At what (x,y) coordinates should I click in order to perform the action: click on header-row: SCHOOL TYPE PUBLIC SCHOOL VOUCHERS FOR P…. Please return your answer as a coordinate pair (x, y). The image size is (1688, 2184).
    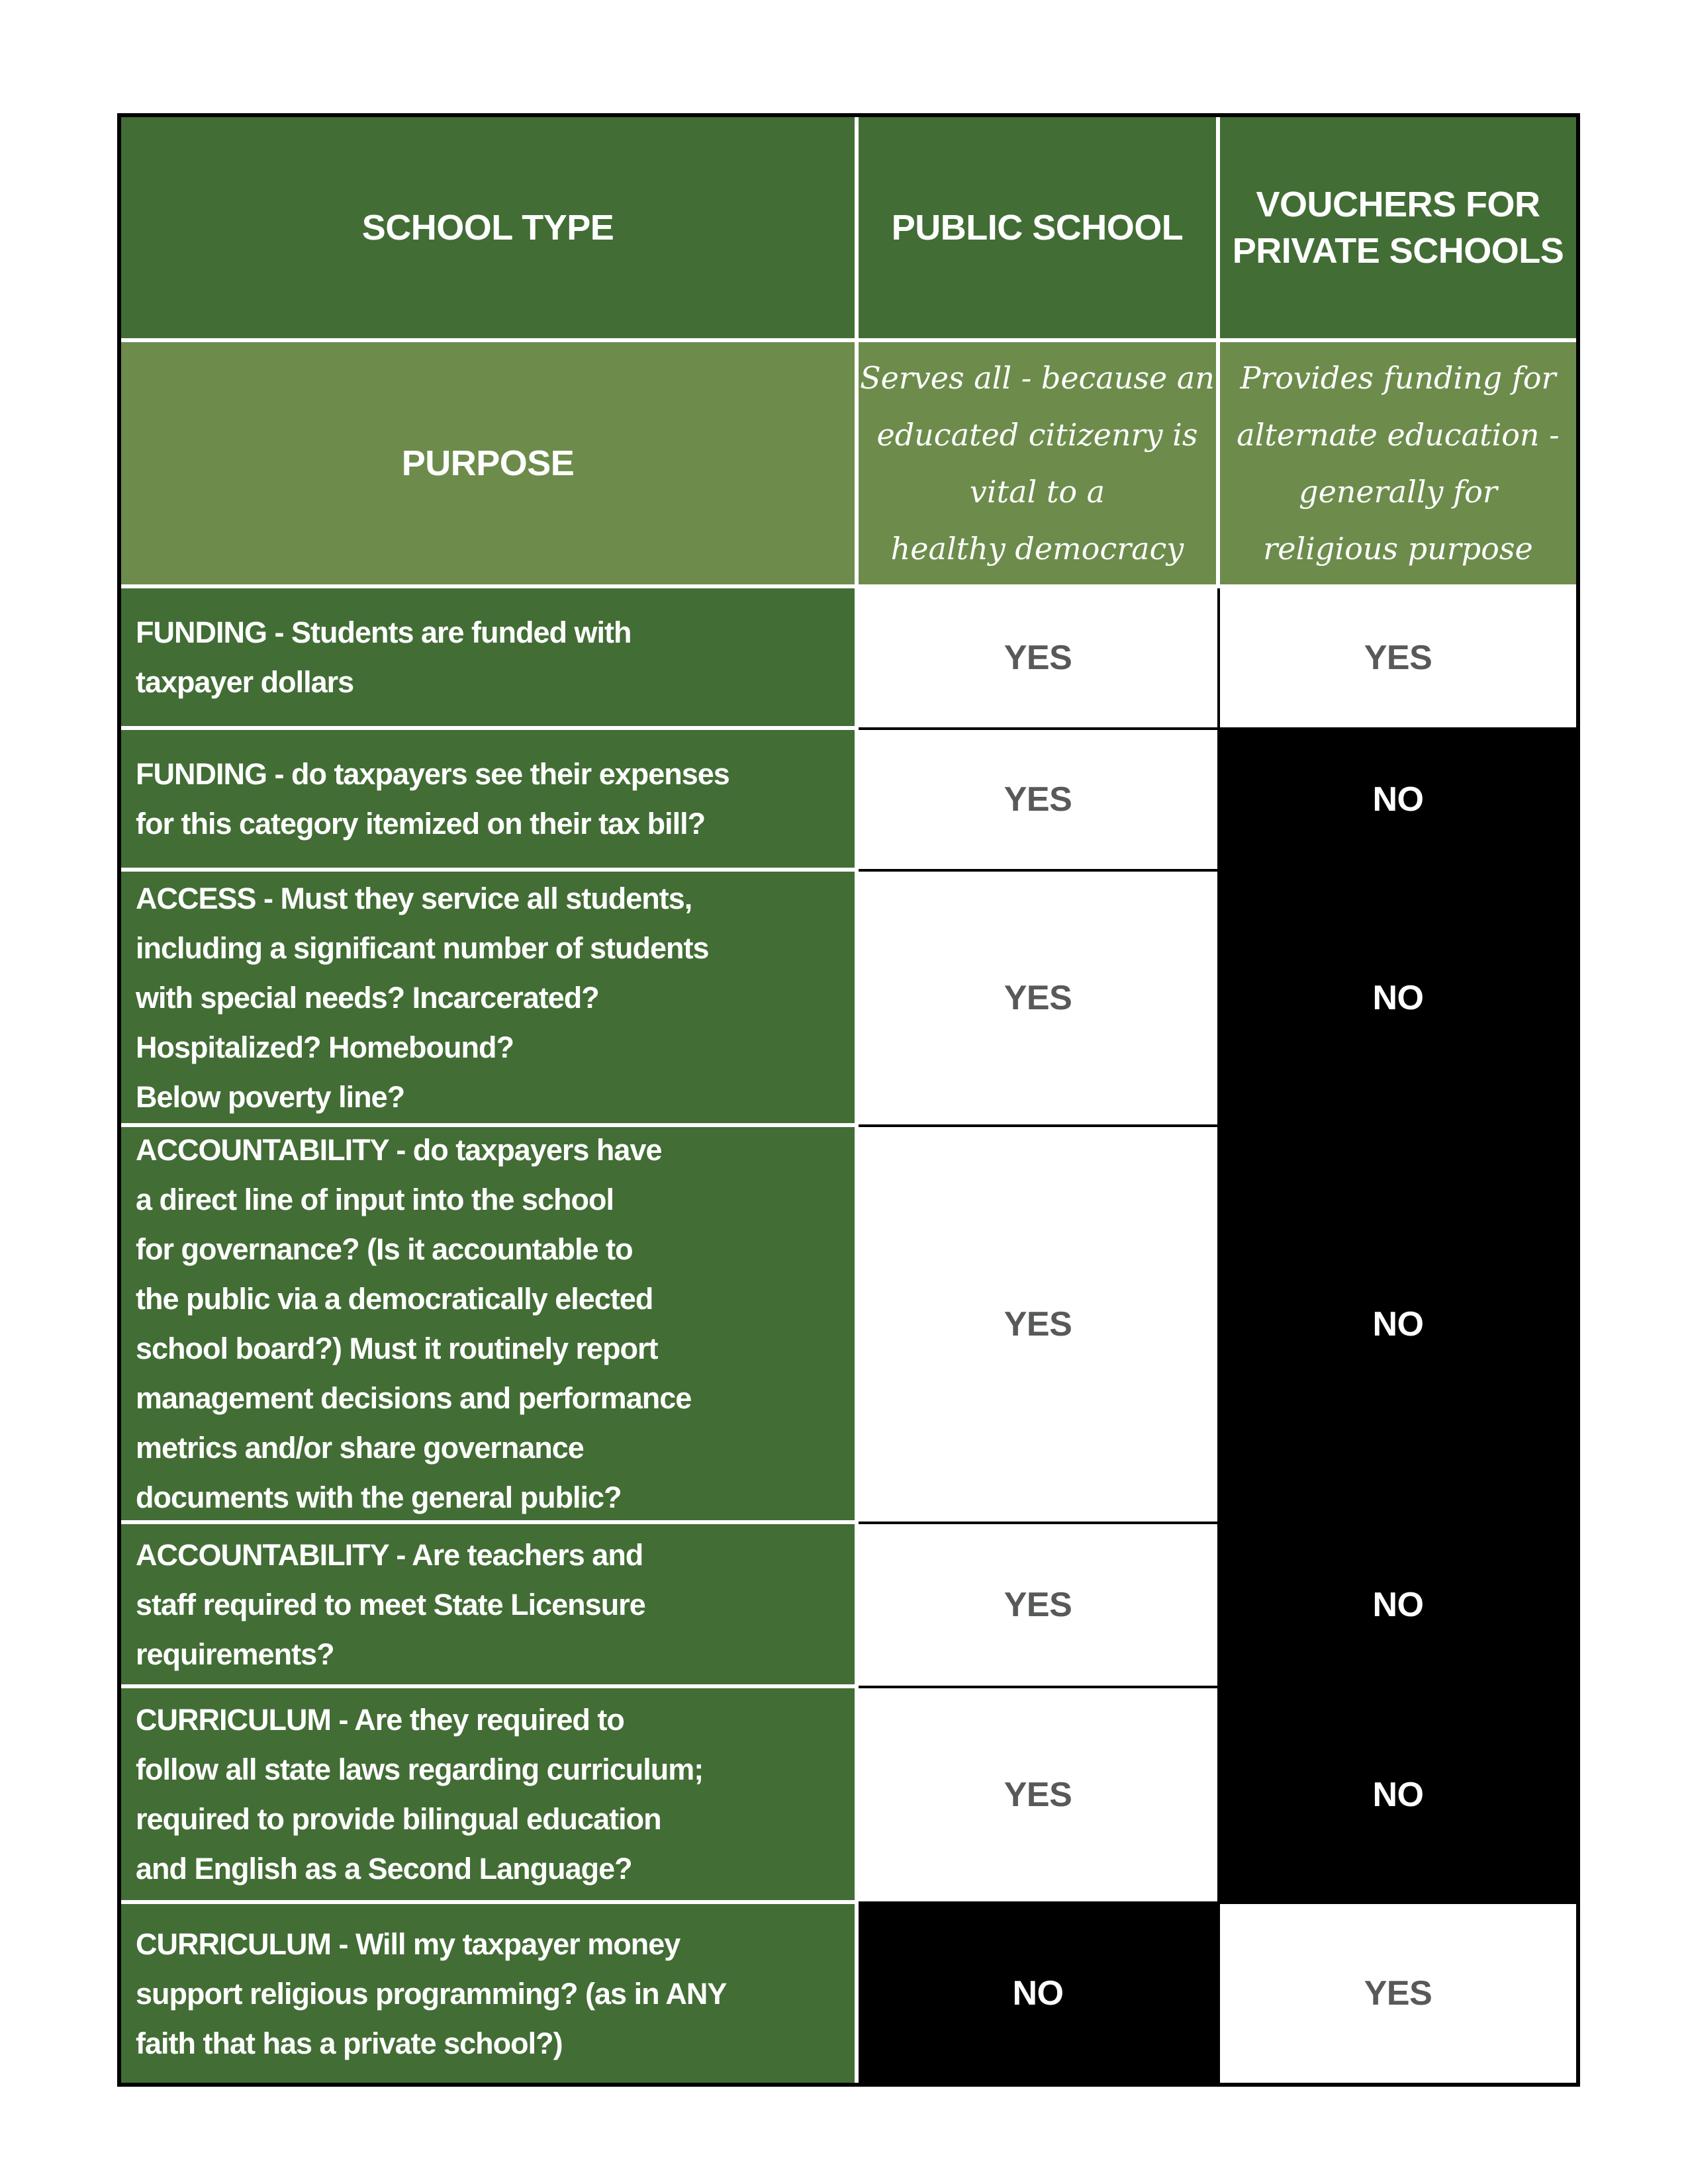
    Looking at the image, I should click on (848, 229).